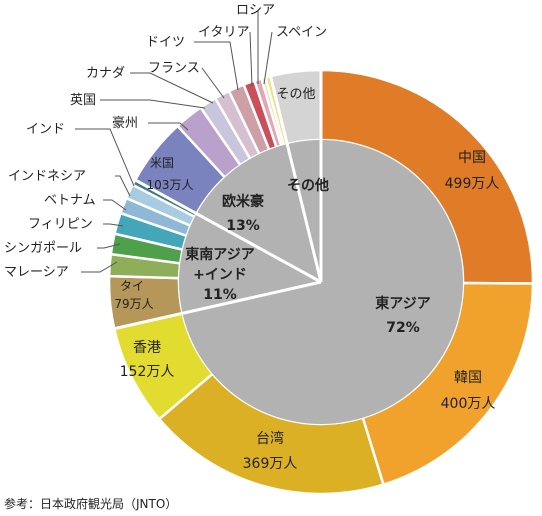  What do you see at coordinates (45, 129) in the screenshot?
I see `outer-label-10: インド` at bounding box center [45, 129].